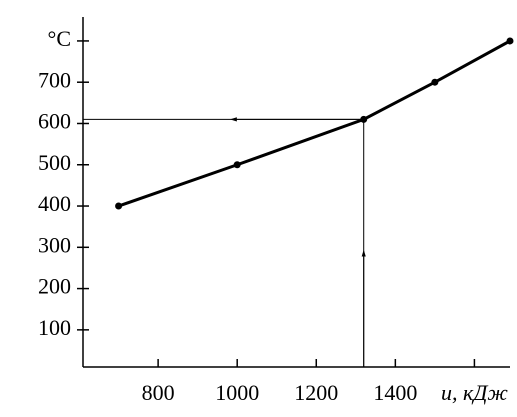  I want to click on y-tick-label: 700, so click(54, 79).